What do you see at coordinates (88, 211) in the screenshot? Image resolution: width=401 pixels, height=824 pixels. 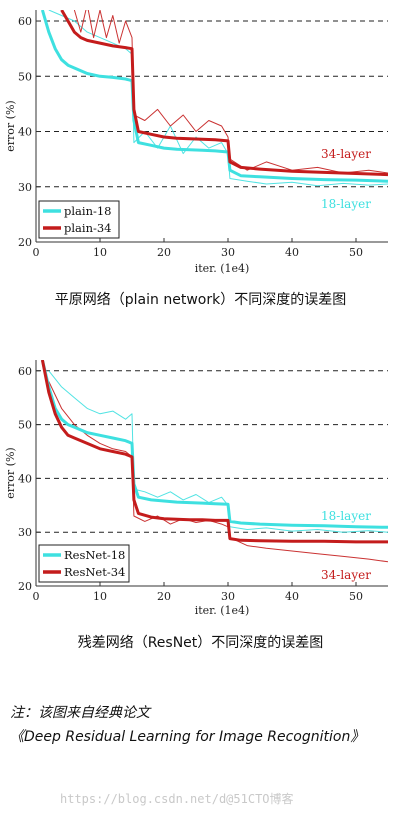 I see `legend-label-plain-18: plain-18` at bounding box center [88, 211].